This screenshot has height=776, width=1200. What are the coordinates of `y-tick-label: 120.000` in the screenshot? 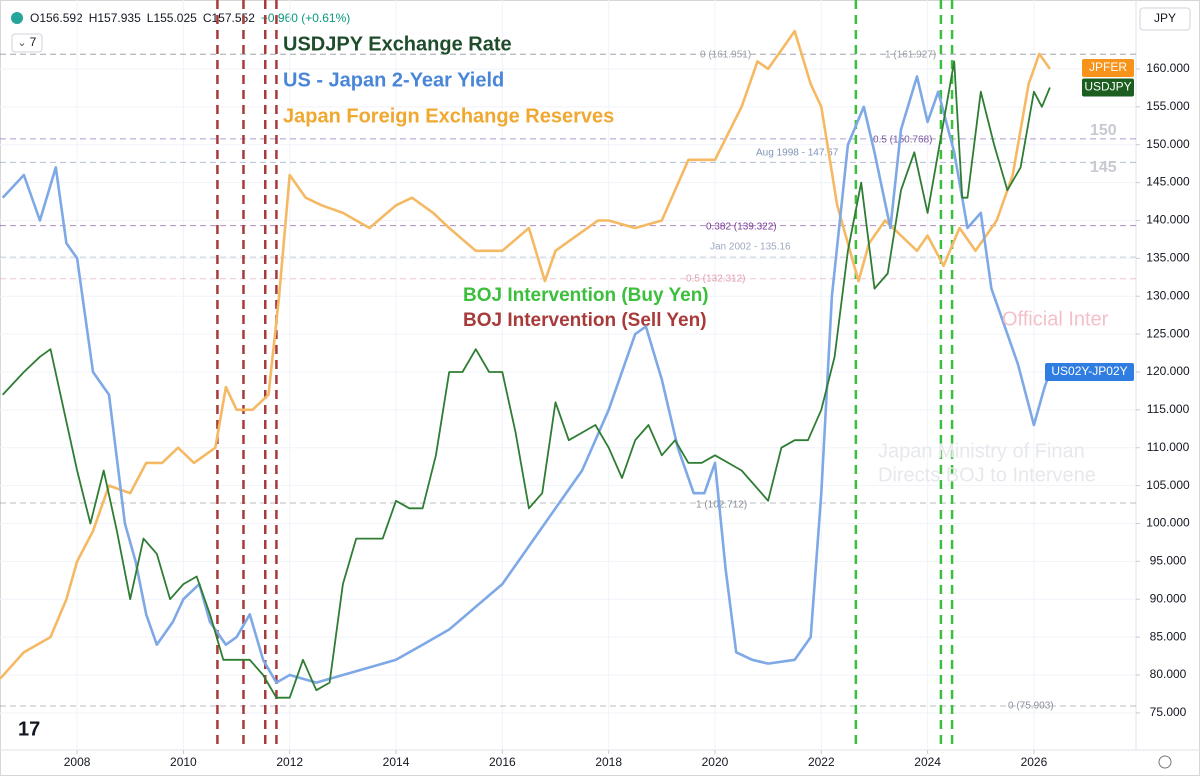 It's located at (1168, 371).